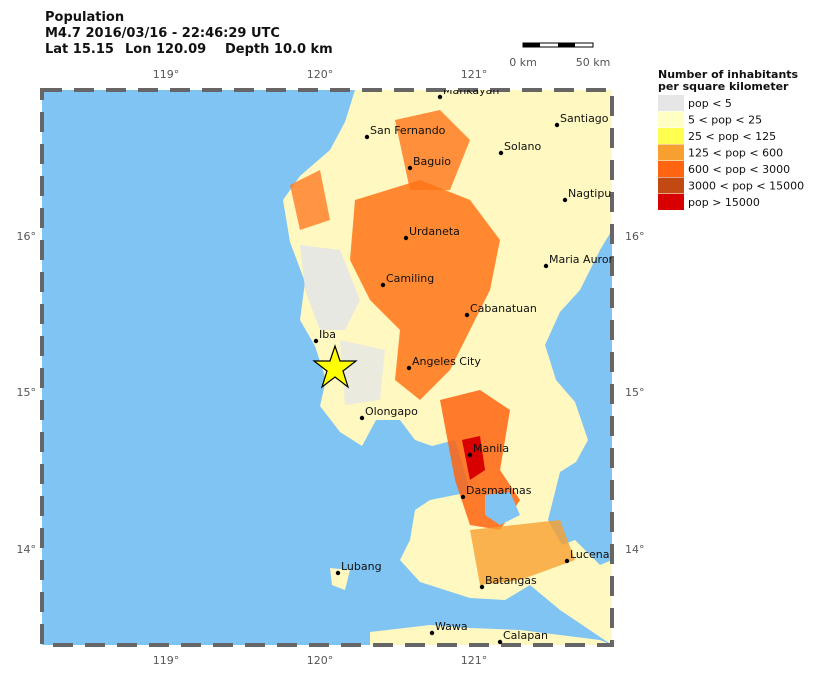 The width and height of the screenshot is (826, 681). What do you see at coordinates (434, 231) in the screenshot?
I see `city-label: Urdaneta` at bounding box center [434, 231].